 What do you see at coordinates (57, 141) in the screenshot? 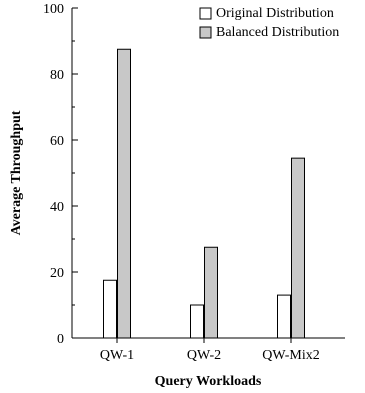
I see `y-tick-label: 60` at bounding box center [57, 141].